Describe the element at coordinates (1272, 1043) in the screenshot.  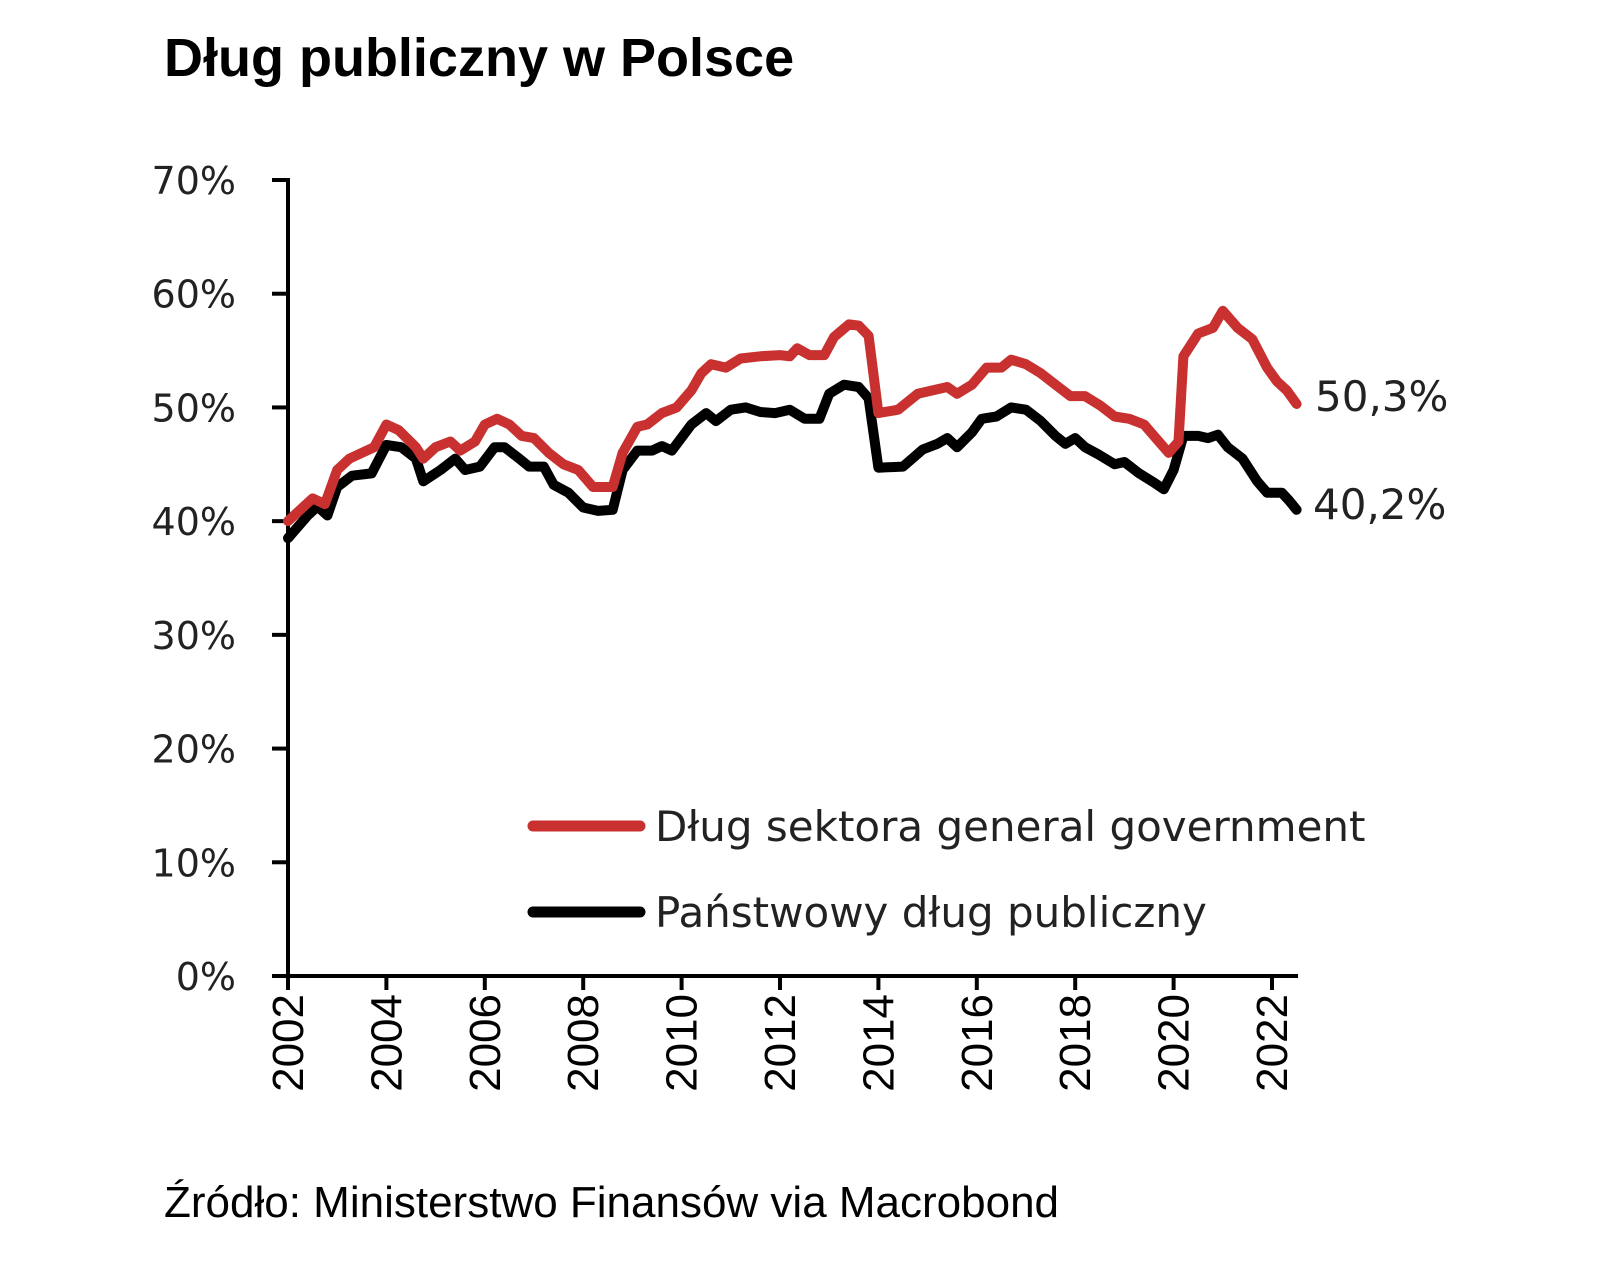
I see `x-tick-label: 2022` at that location.